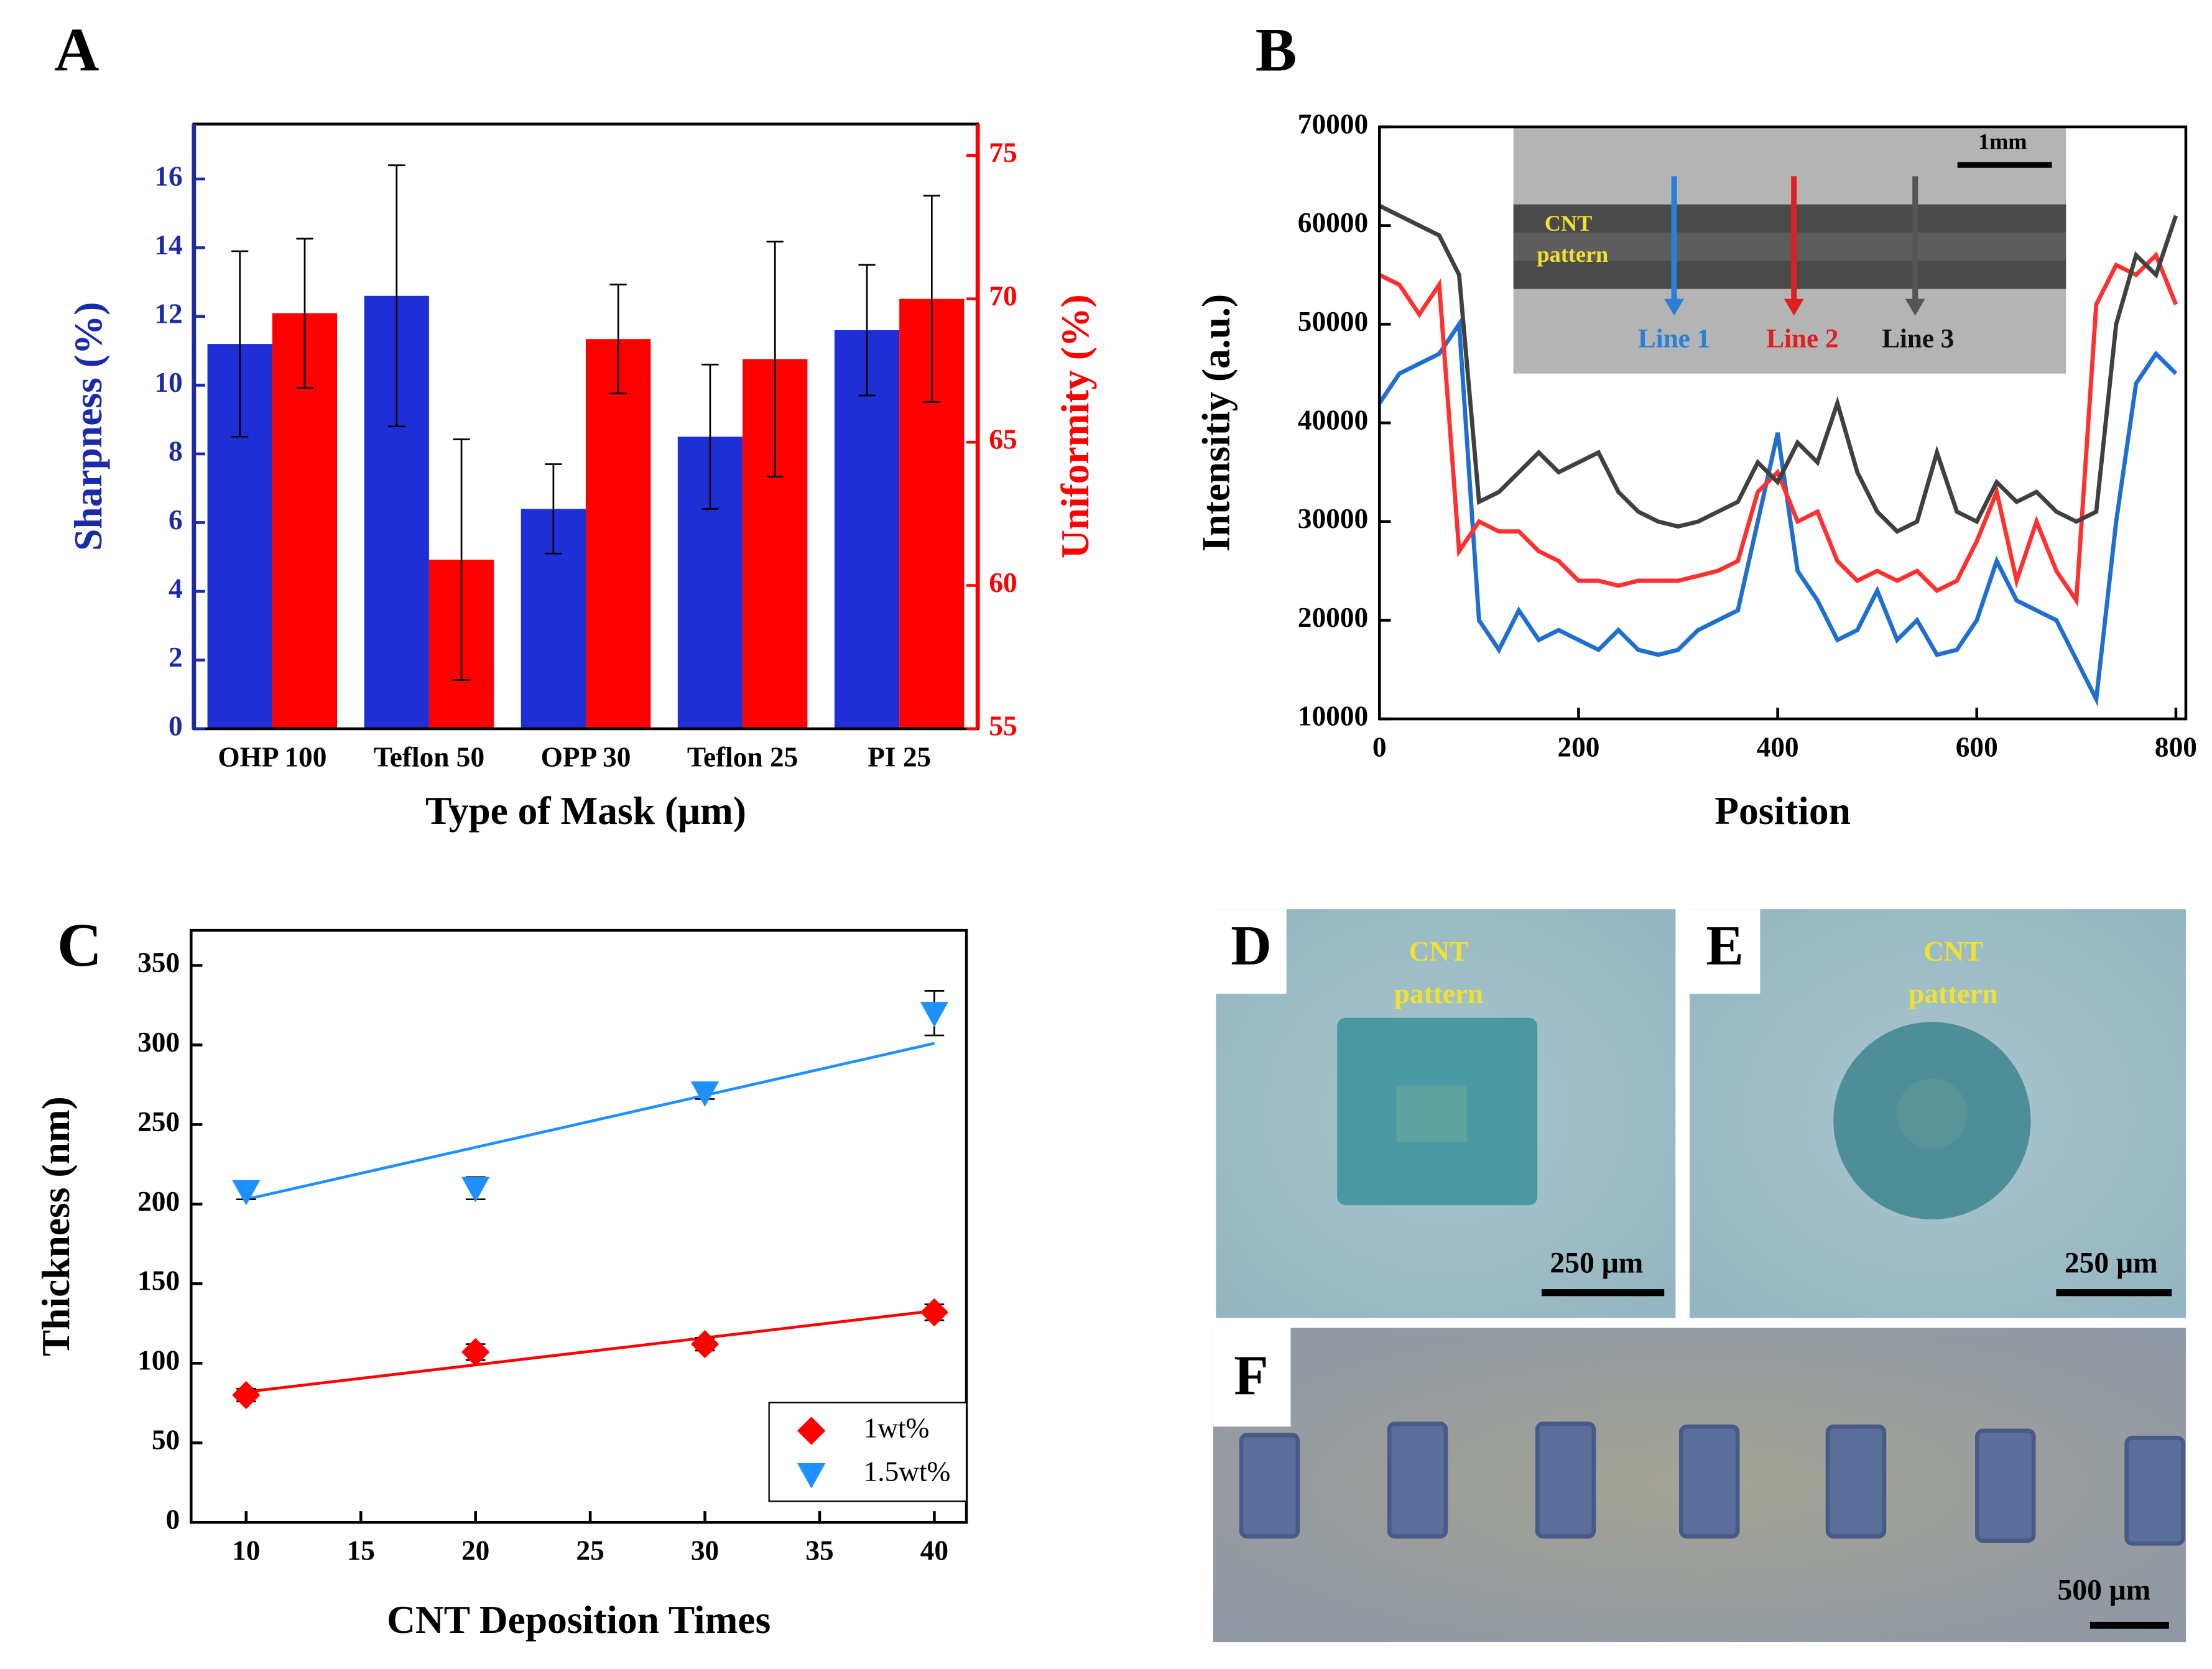 The image size is (2212, 1669). I want to click on x-tick-label: 35, so click(819, 1550).